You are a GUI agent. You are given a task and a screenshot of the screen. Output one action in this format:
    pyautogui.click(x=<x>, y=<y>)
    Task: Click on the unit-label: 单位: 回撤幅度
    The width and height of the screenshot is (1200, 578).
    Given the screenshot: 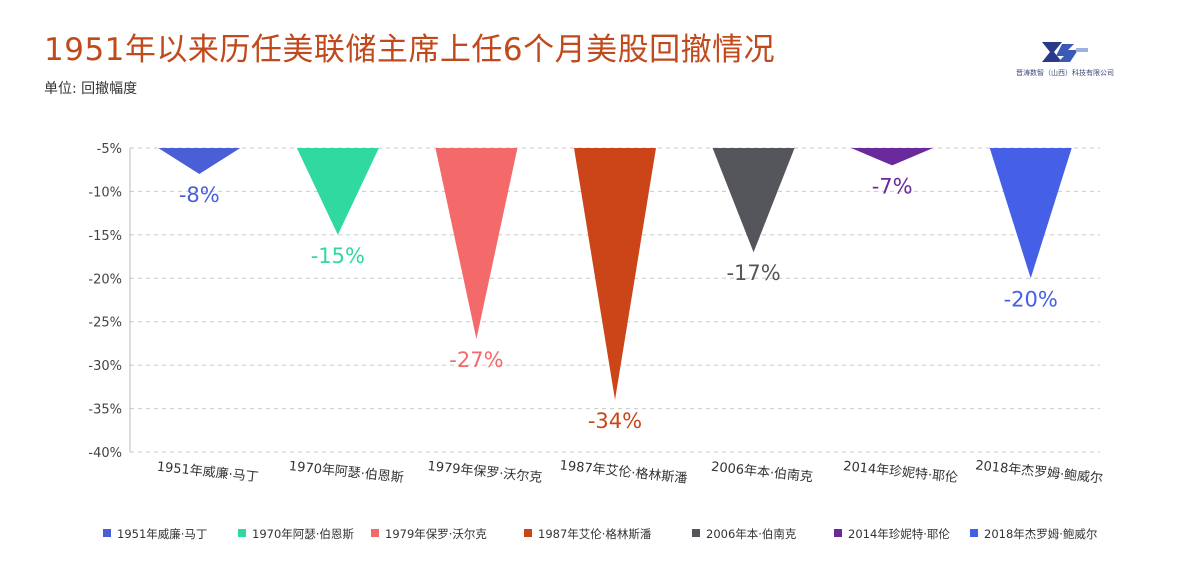 What is the action you would take?
    pyautogui.click(x=91, y=89)
    